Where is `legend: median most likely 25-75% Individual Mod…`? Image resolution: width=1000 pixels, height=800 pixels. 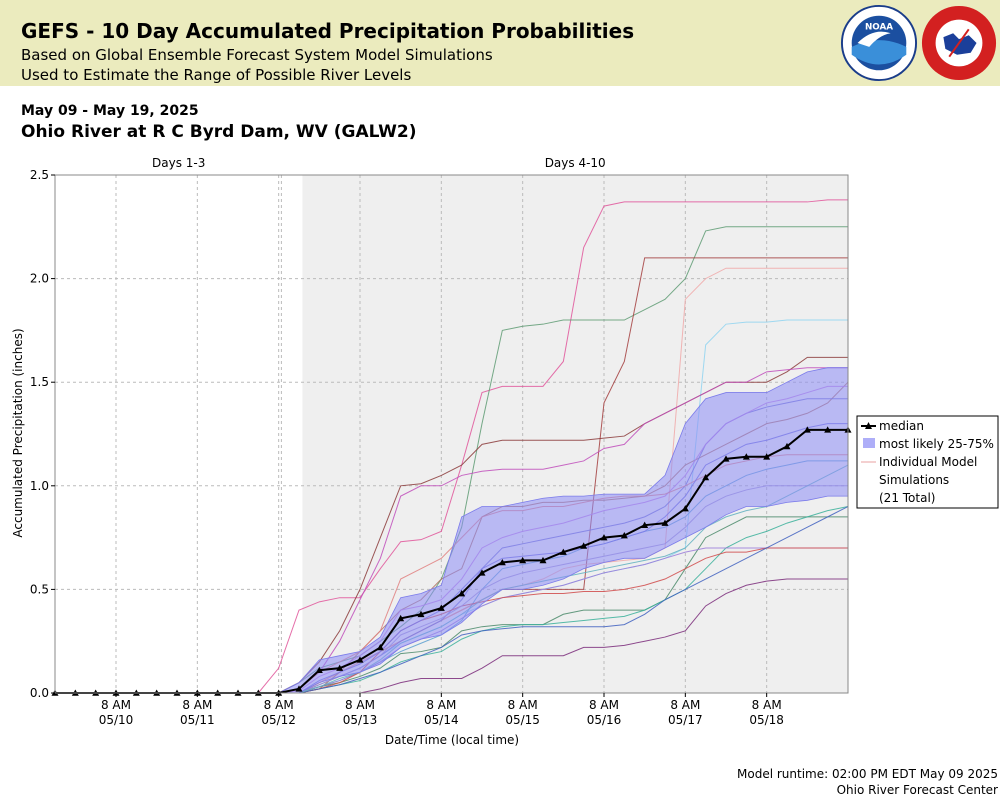 legend: median most likely 25-75% Individual Mod… is located at coordinates (927, 462).